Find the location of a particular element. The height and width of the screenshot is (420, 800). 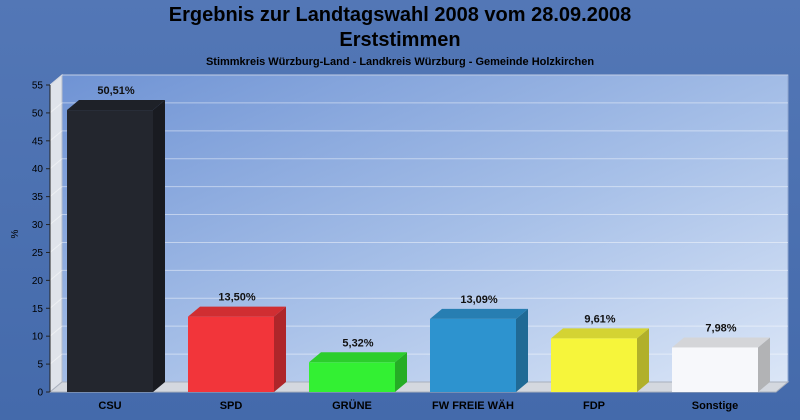

x-tick-label: Sonstige is located at coordinates (715, 406).